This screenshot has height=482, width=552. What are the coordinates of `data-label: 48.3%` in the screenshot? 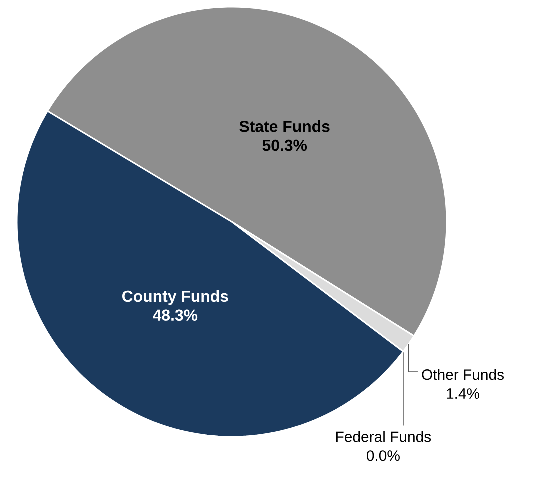 It's located at (175, 316).